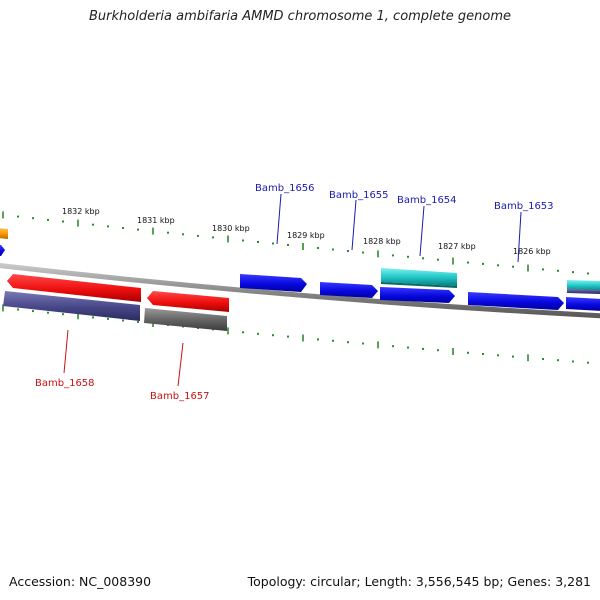 This screenshot has height=600, width=600. What do you see at coordinates (295, 334) in the screenshot?
I see `inner-tick-row` at bounding box center [295, 334].